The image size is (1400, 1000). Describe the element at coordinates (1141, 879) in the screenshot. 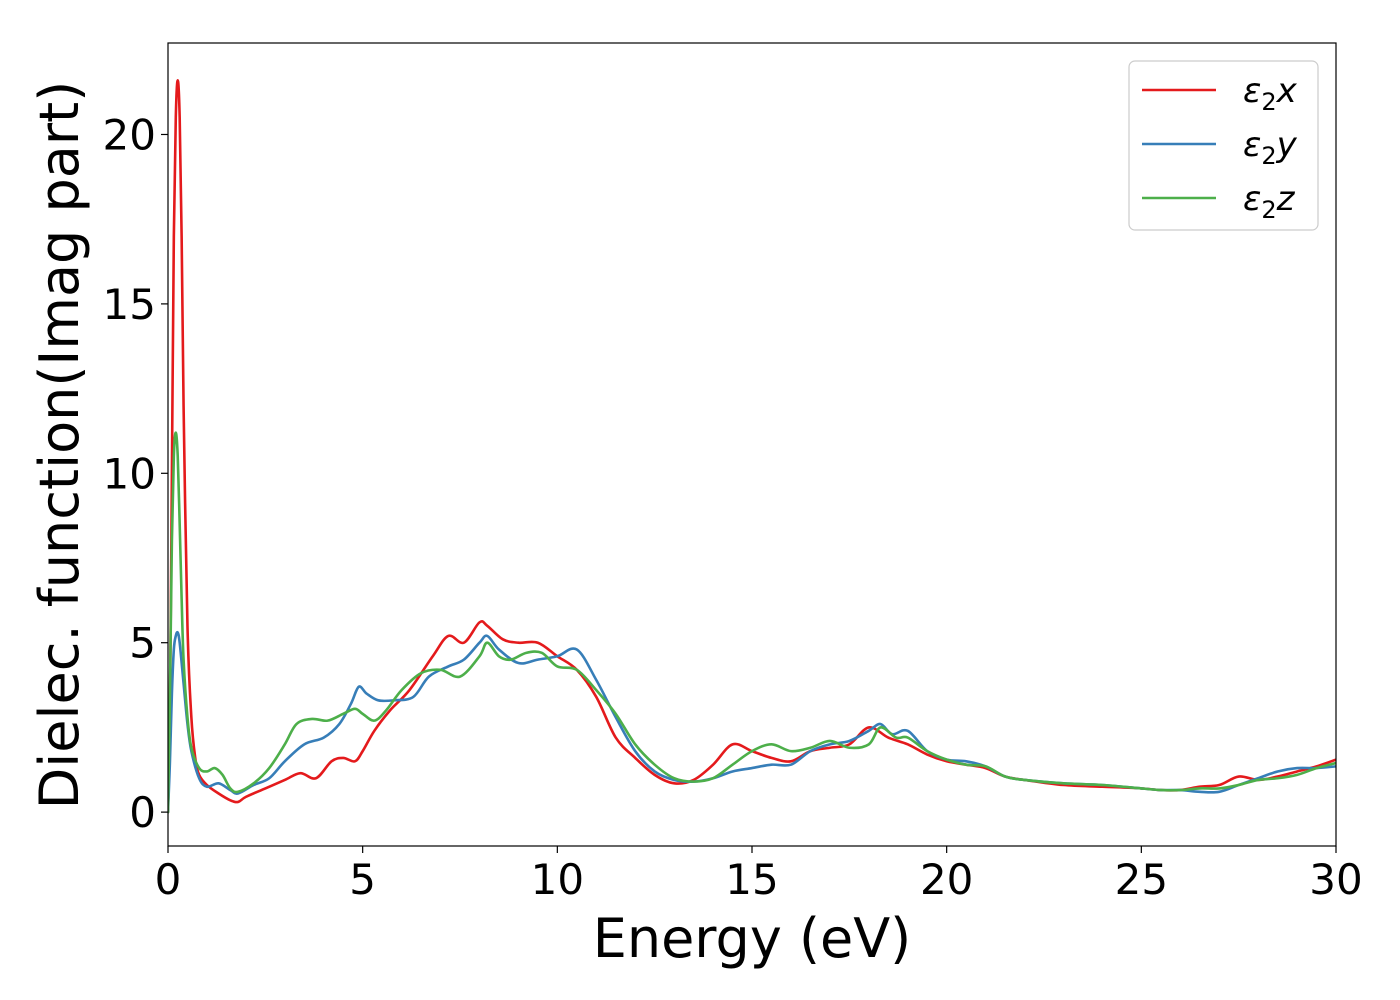

I see `x-tick-label: 25` at that location.